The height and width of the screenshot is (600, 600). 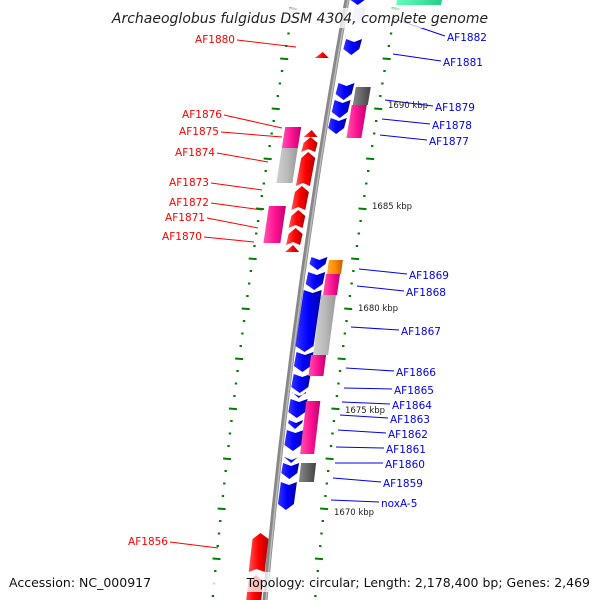 I want to click on gene-label-right: AF1860, so click(x=405, y=465).